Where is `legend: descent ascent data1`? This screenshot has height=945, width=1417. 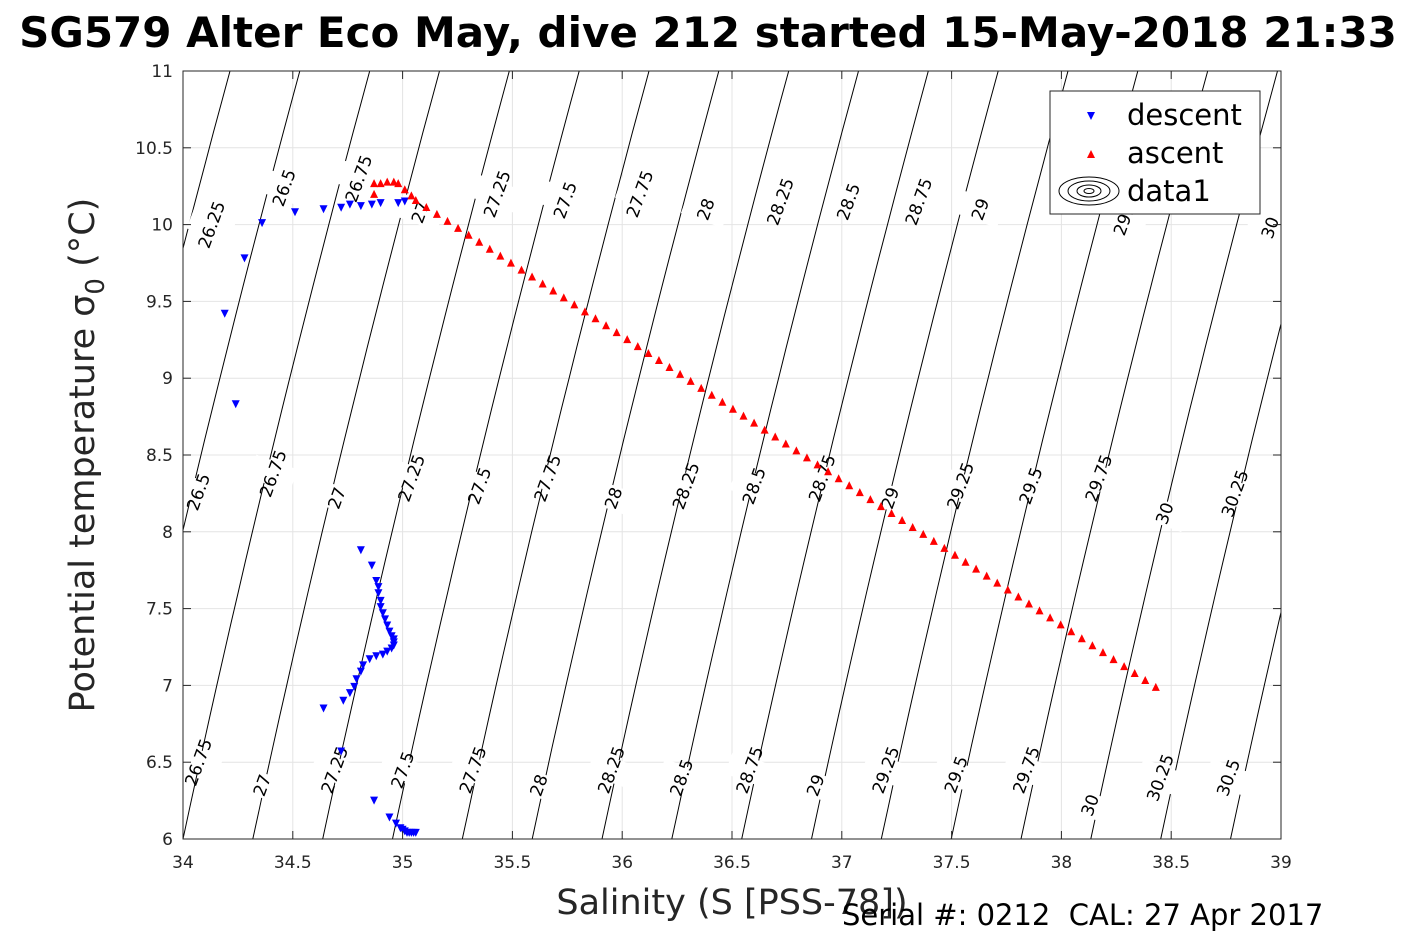
legend: descent ascent data1 is located at coordinates (1155, 152).